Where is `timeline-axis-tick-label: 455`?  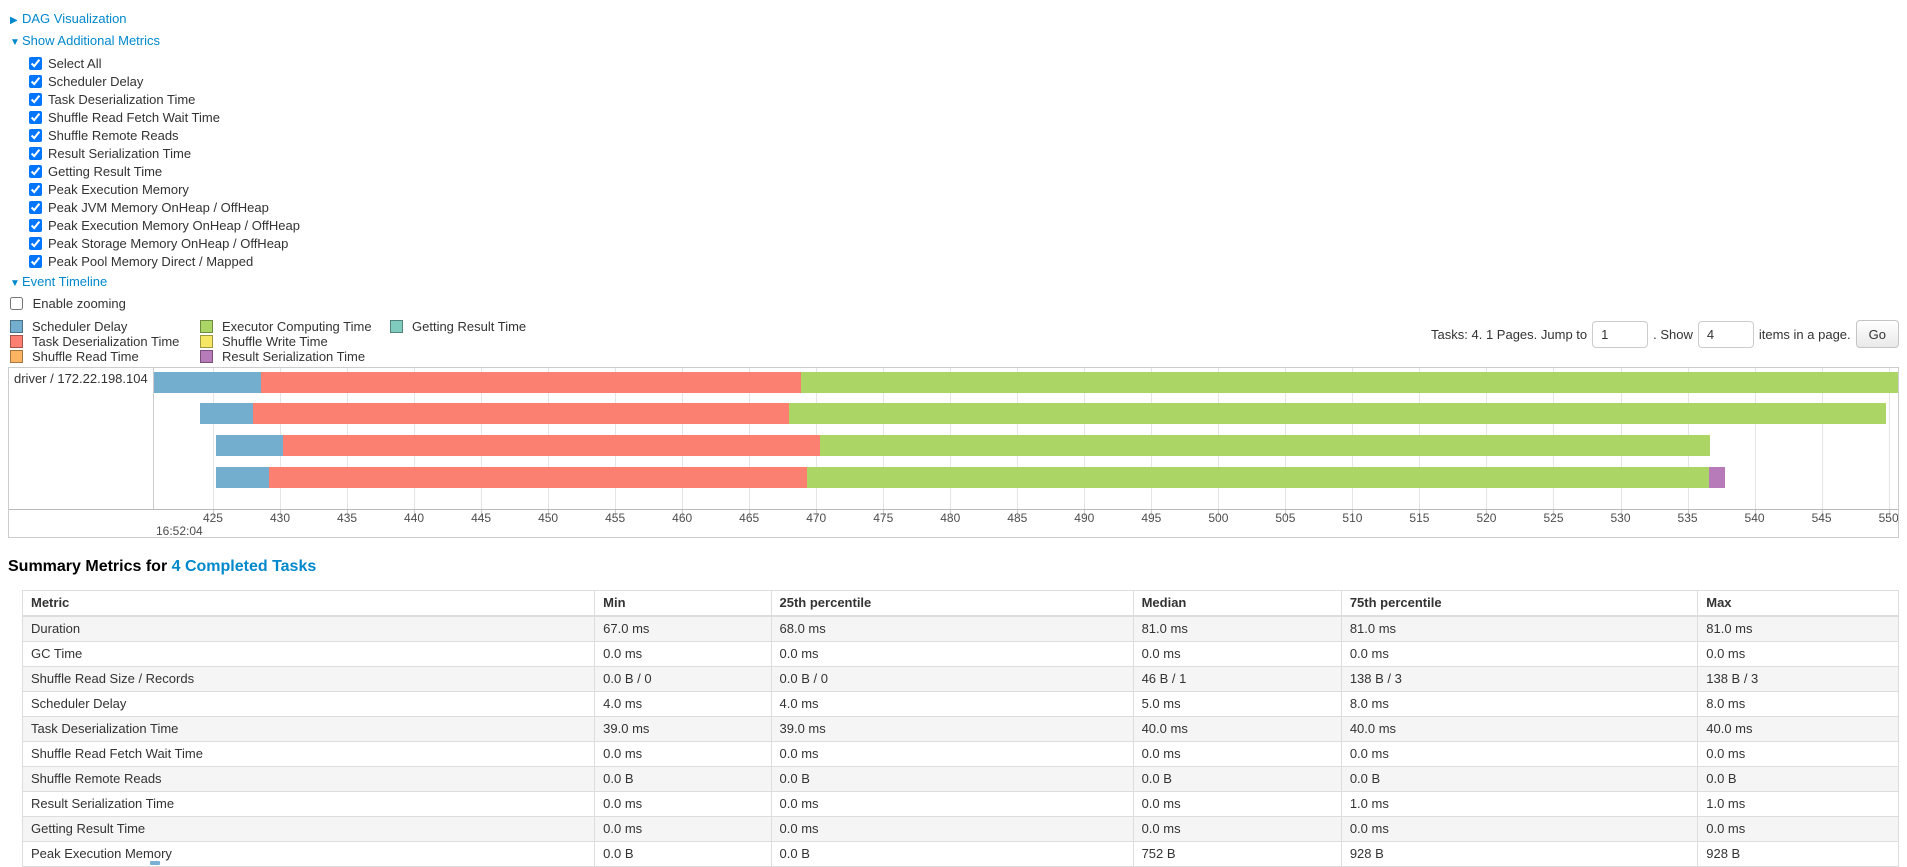
timeline-axis-tick-label: 455 is located at coordinates (615, 518).